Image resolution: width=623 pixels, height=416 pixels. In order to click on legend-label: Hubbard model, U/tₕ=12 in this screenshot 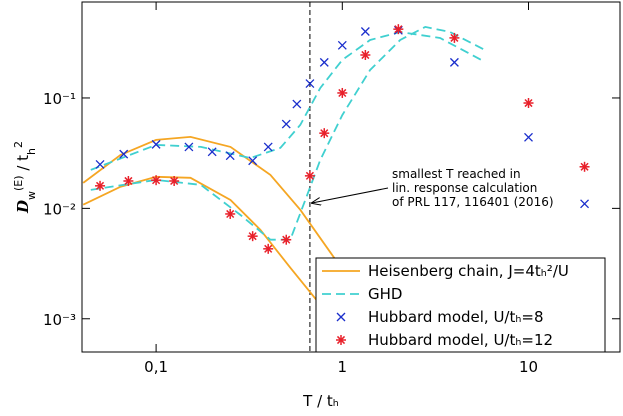, I will do `click(460, 340)`.